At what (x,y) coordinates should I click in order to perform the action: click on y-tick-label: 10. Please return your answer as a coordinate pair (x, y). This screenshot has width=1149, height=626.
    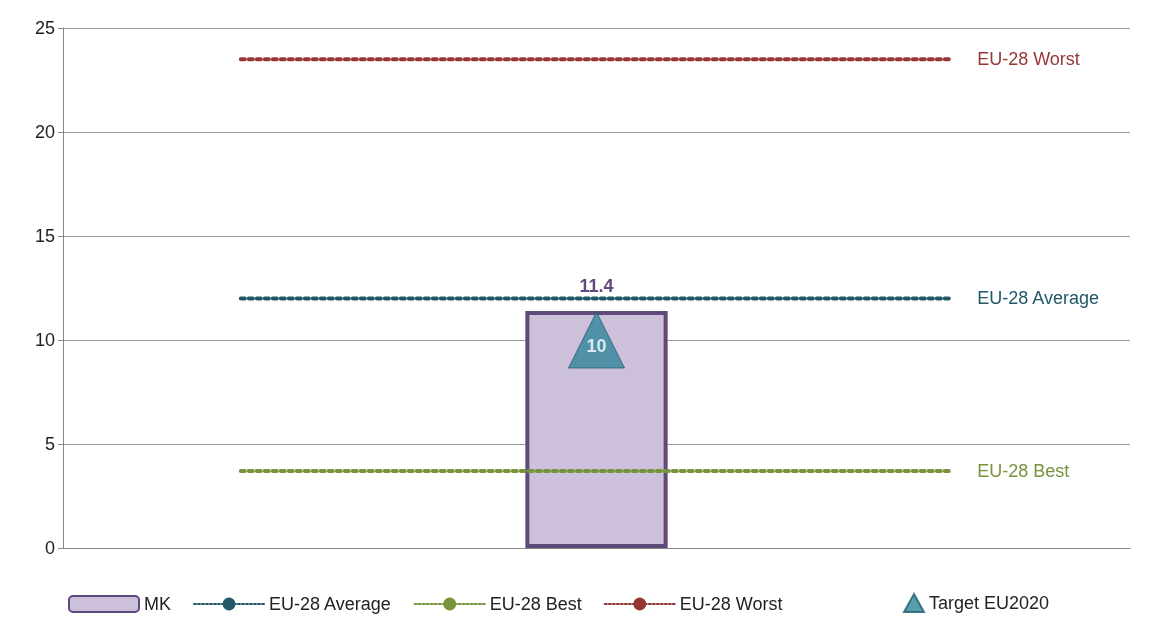
    Looking at the image, I should click on (44, 340).